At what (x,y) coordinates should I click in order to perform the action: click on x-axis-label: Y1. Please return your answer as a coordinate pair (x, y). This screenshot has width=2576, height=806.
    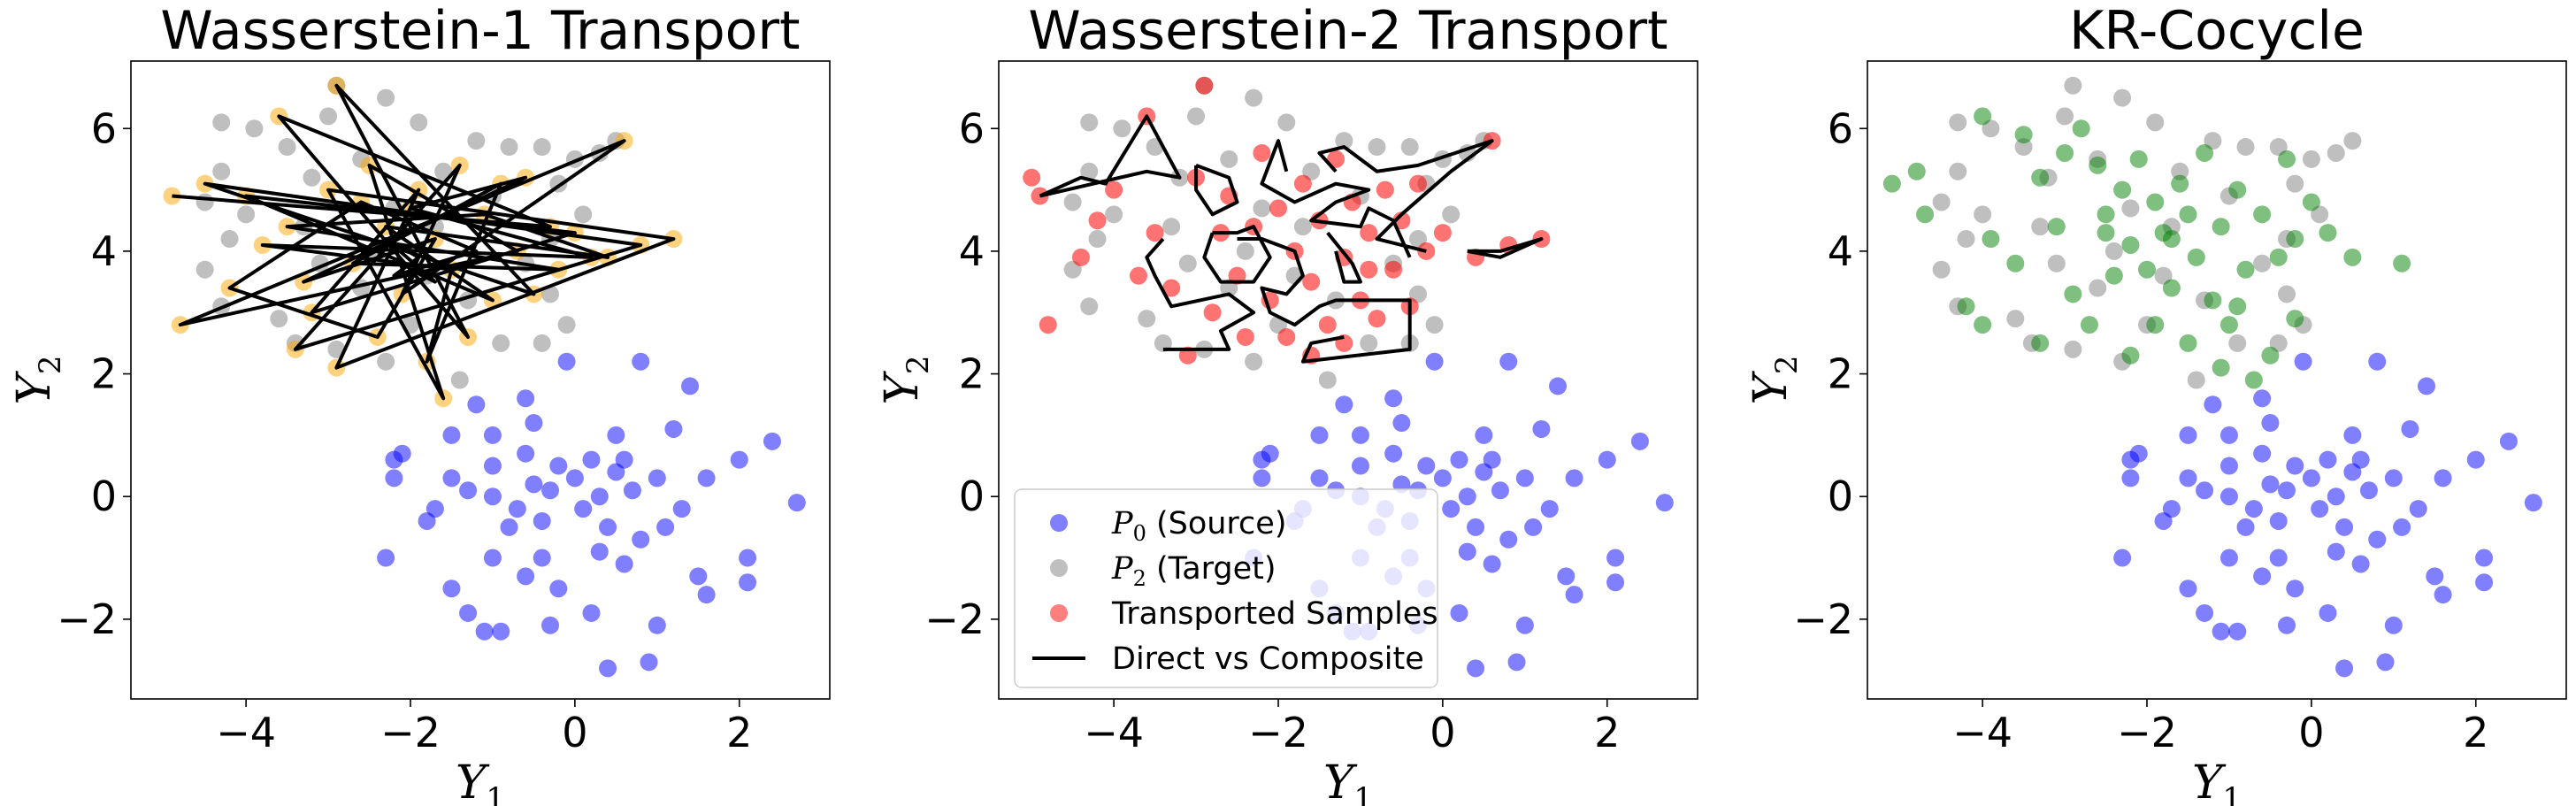
    Looking at the image, I should click on (480, 781).